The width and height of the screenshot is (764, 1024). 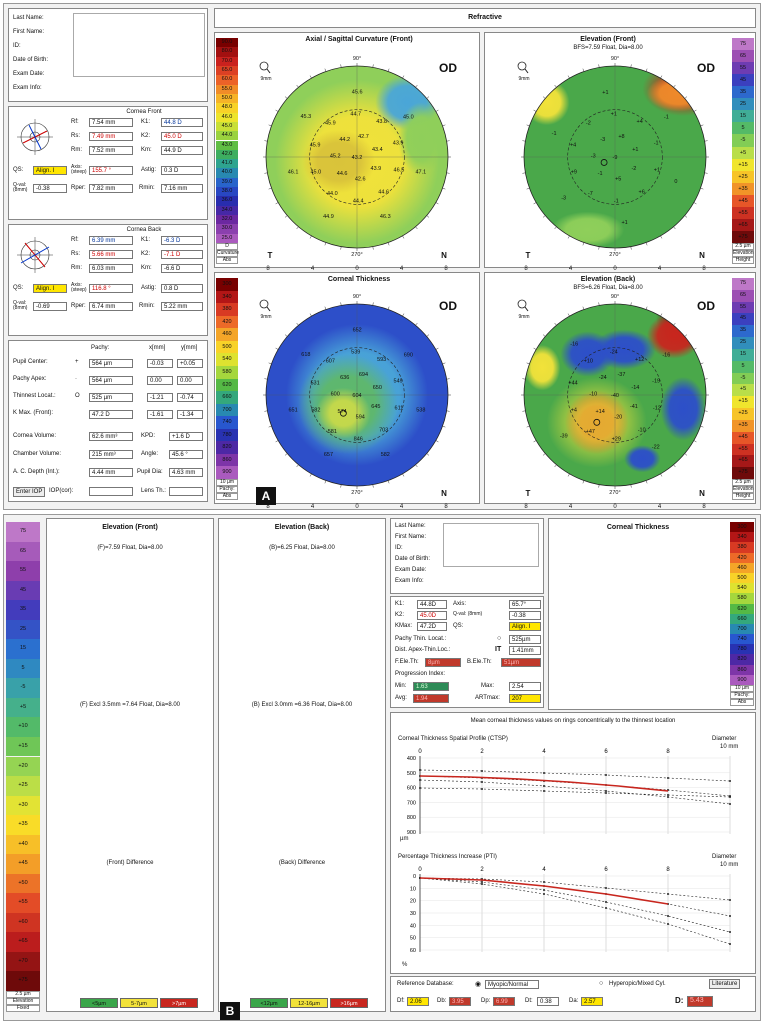 I want to click on axis-tick-label: 8, so click(x=704, y=507).